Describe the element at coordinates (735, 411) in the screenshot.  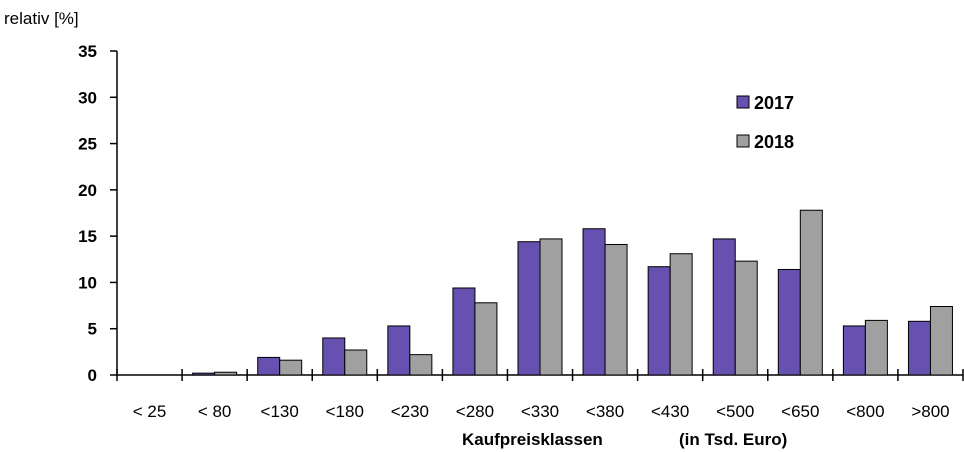
I see `x-tick-label: <500` at that location.